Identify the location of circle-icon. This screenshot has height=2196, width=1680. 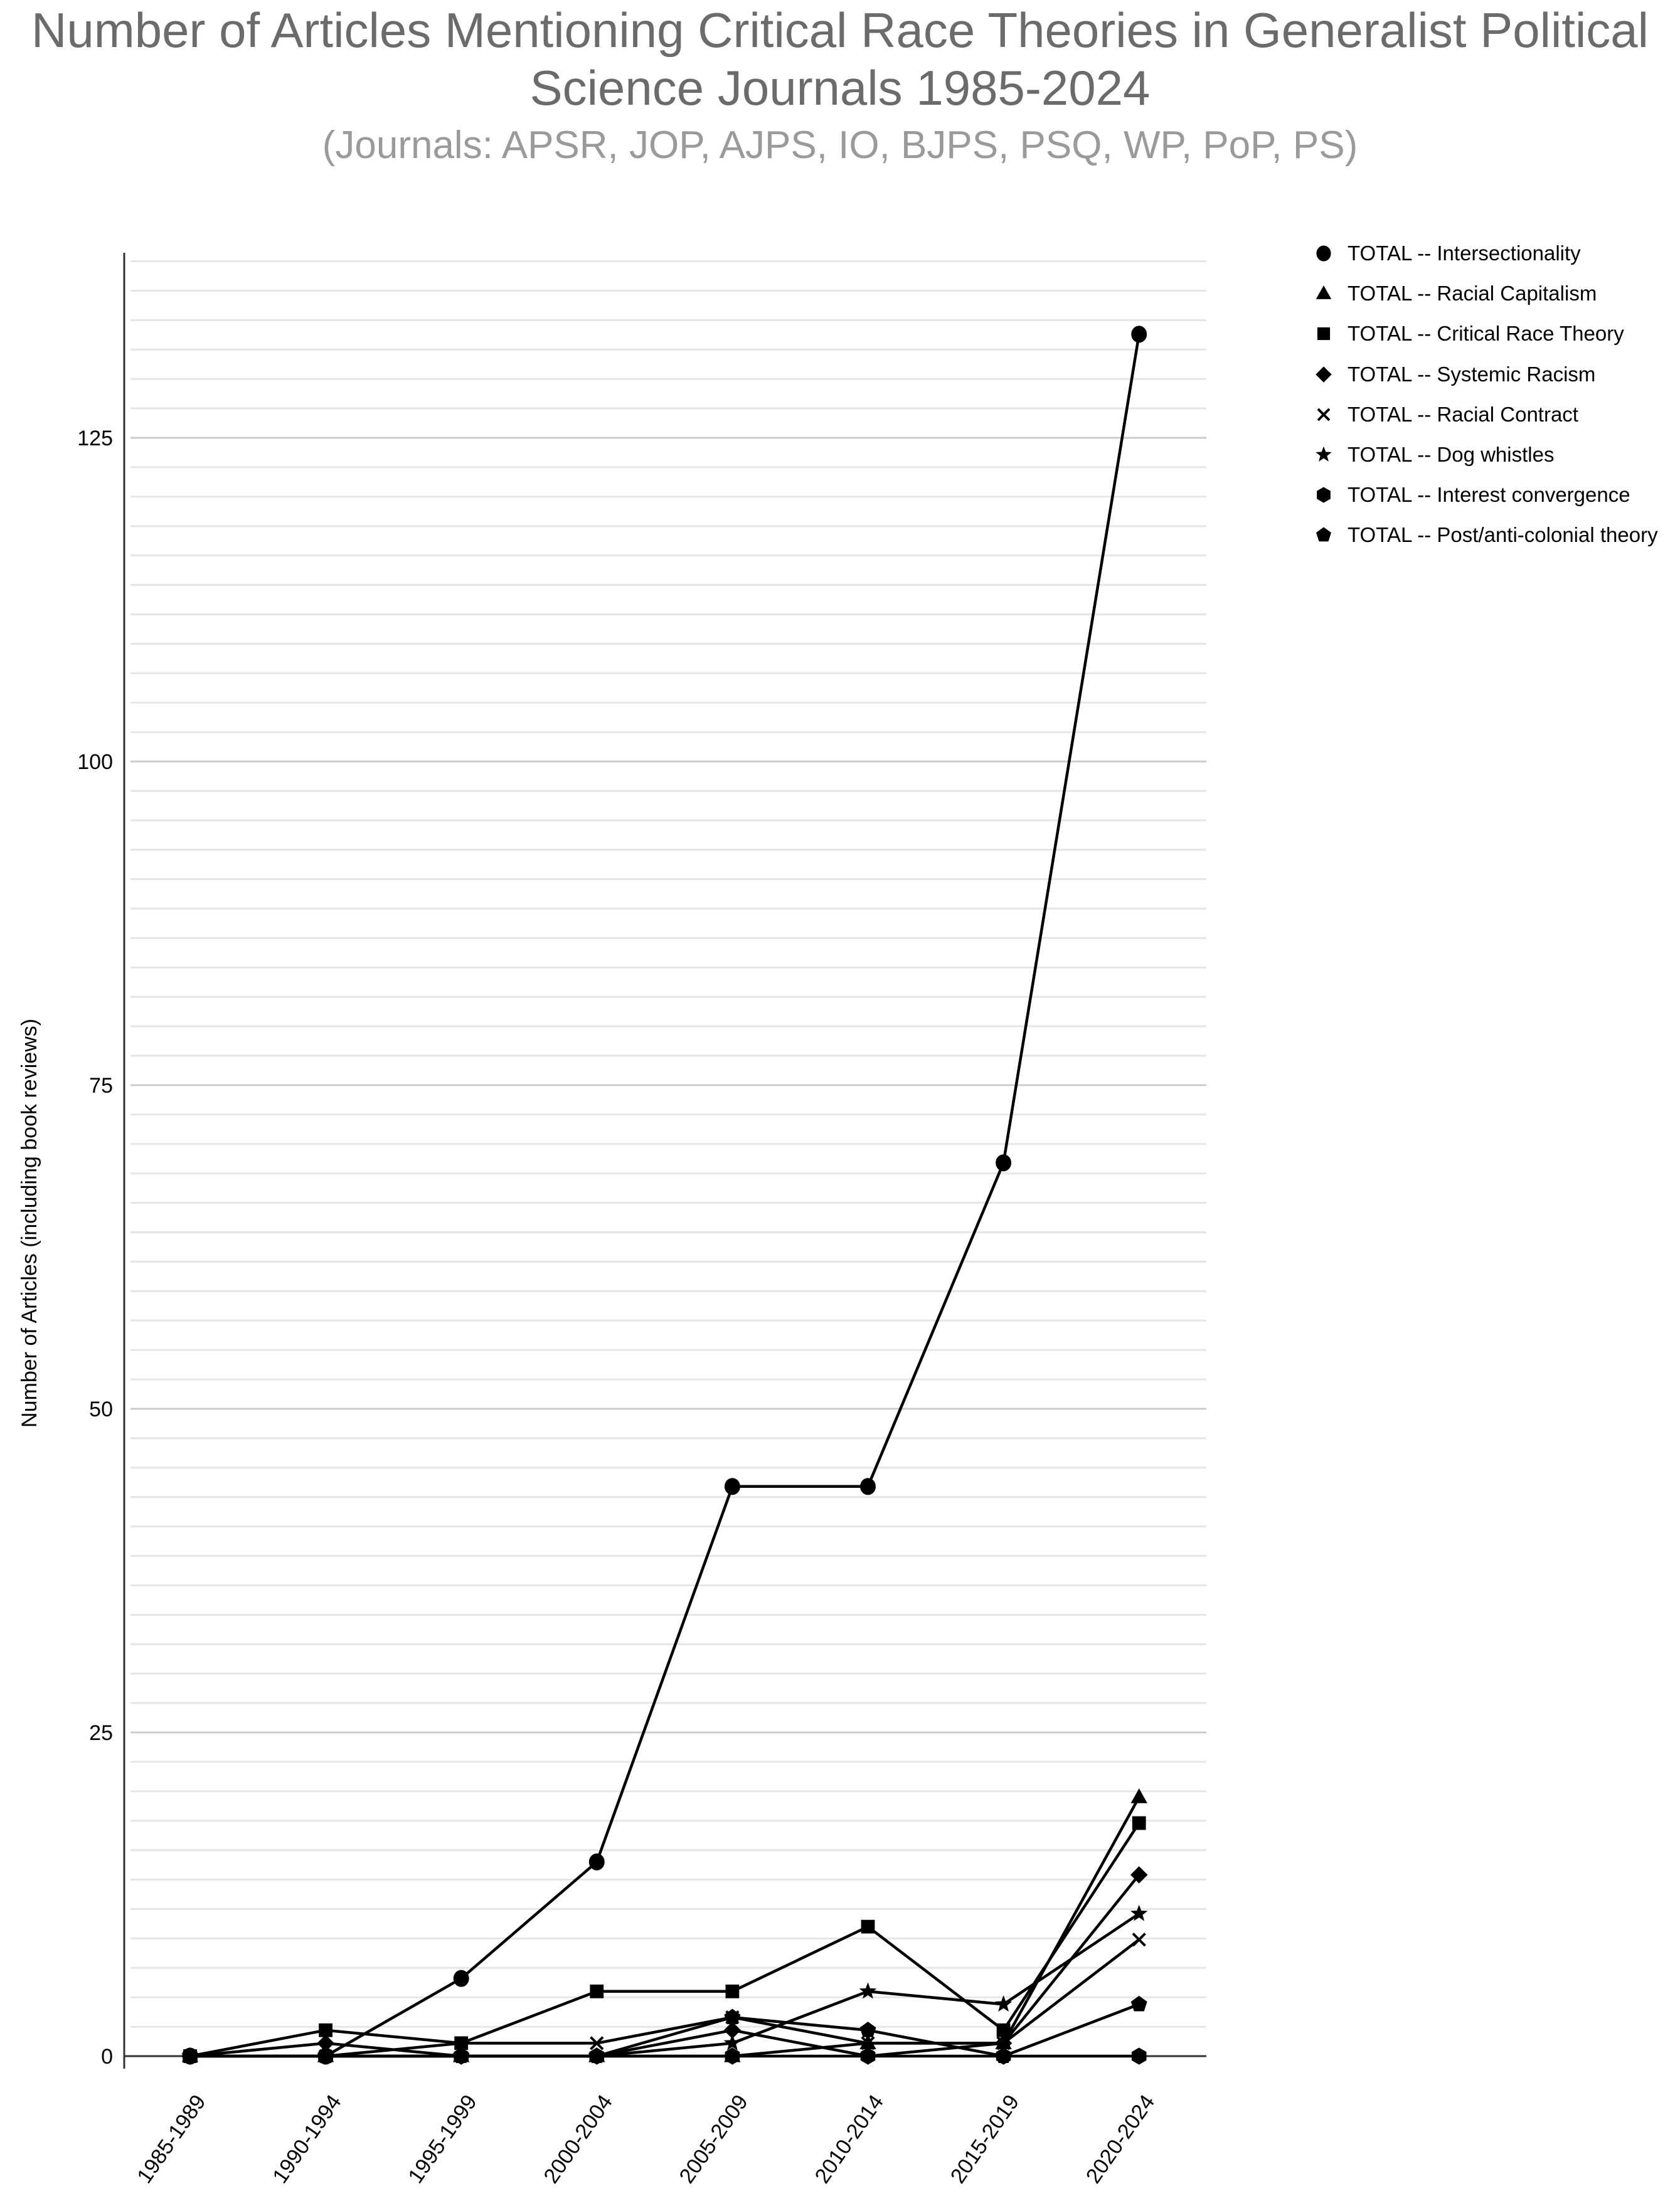
(1323, 253).